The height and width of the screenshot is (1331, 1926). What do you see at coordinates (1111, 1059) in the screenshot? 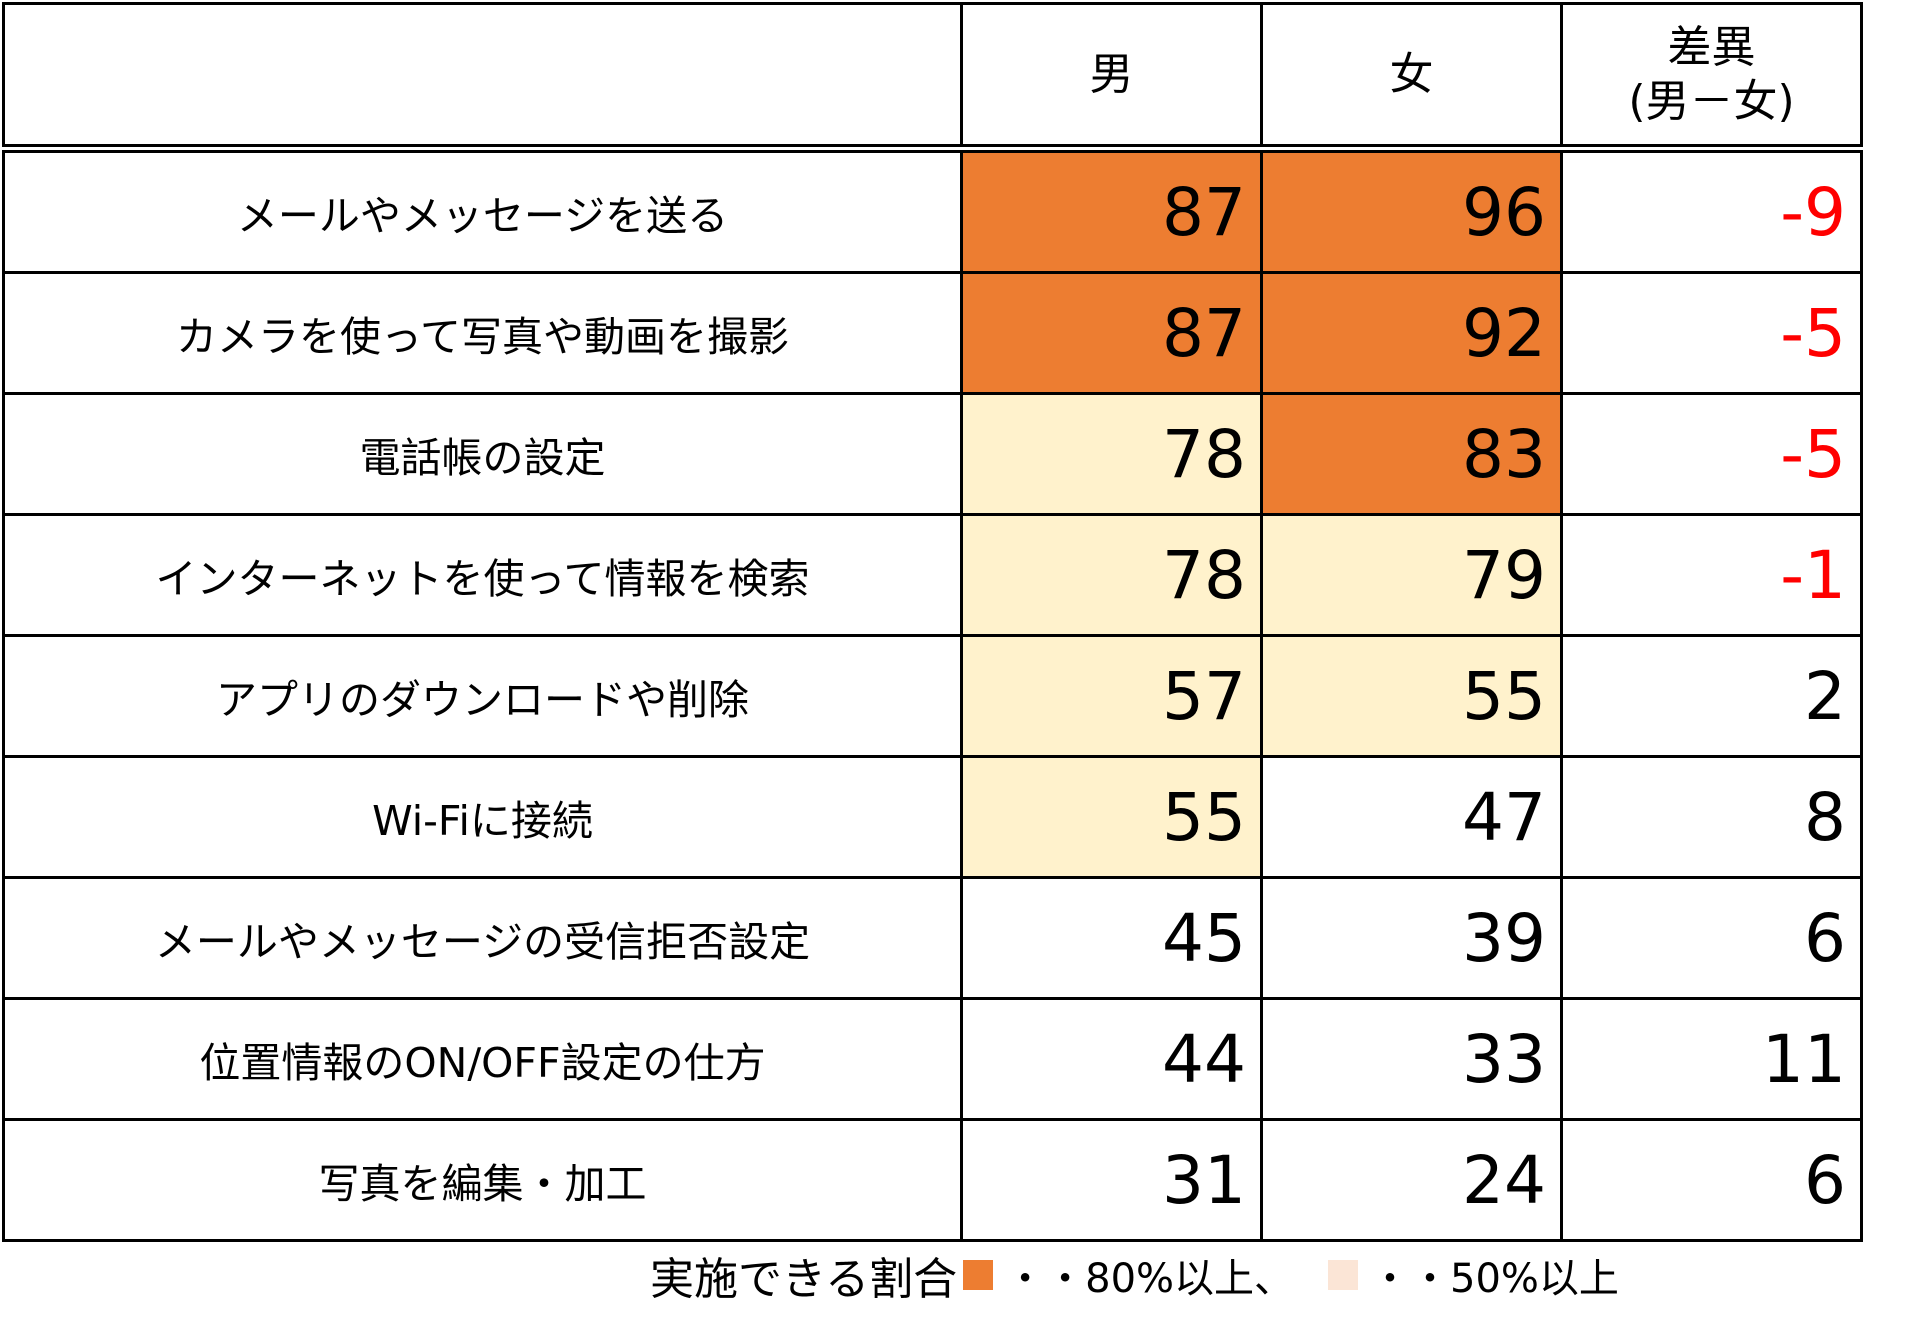
I see `male-value-cell: 44` at bounding box center [1111, 1059].